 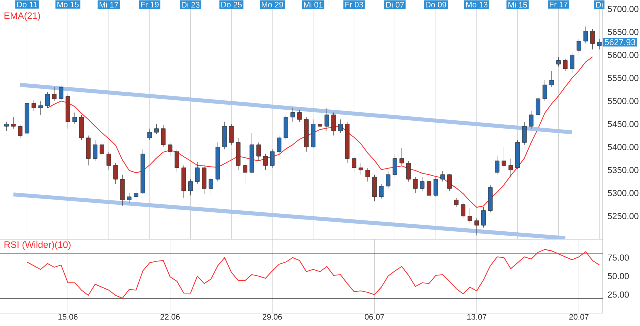 What do you see at coordinates (623, 101) in the screenshot?
I see `y-tick-label: 5500.00` at bounding box center [623, 101].